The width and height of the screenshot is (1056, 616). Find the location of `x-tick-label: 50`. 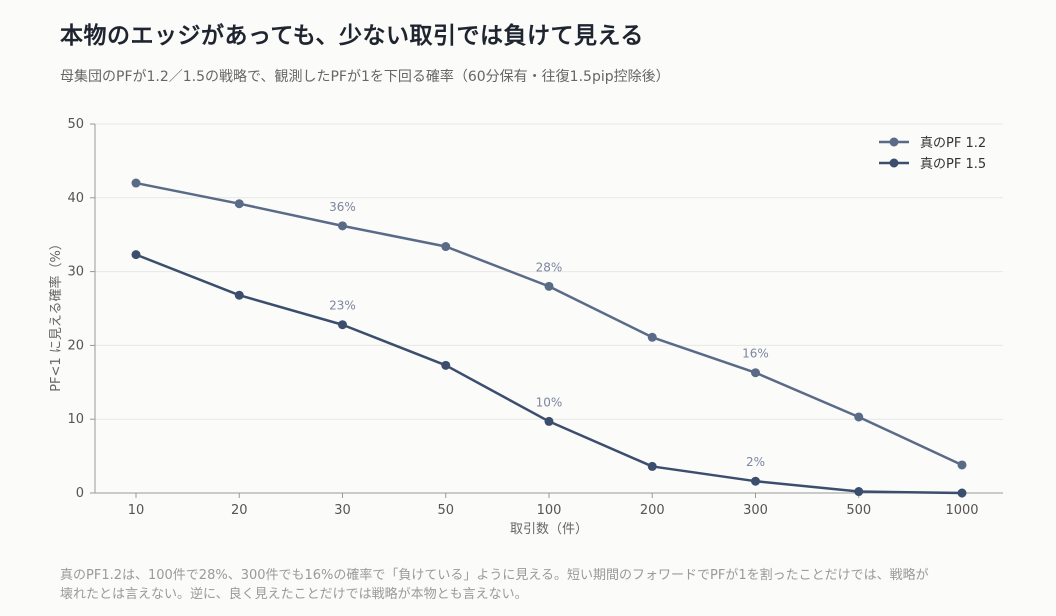

x-tick-label: 50 is located at coordinates (445, 510).